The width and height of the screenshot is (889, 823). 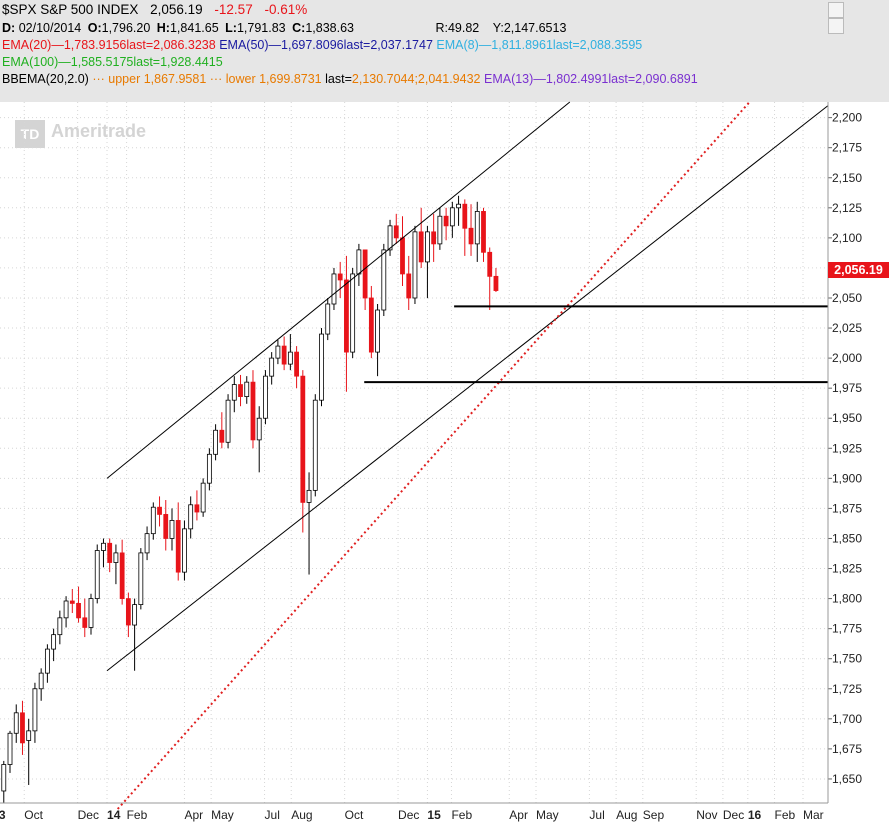 I want to click on open-label: O:, so click(x=94, y=28).